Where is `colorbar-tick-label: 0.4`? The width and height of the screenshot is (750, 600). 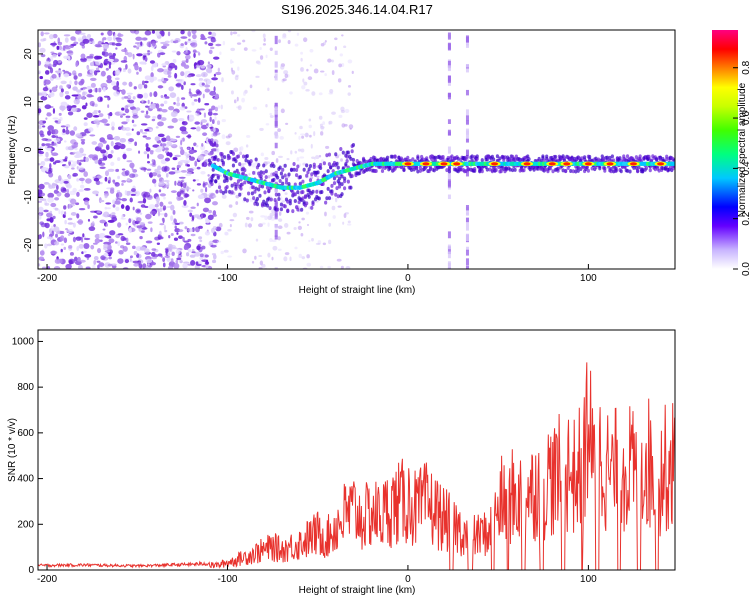
colorbar-tick-label: 0.4 is located at coordinates (745, 168).